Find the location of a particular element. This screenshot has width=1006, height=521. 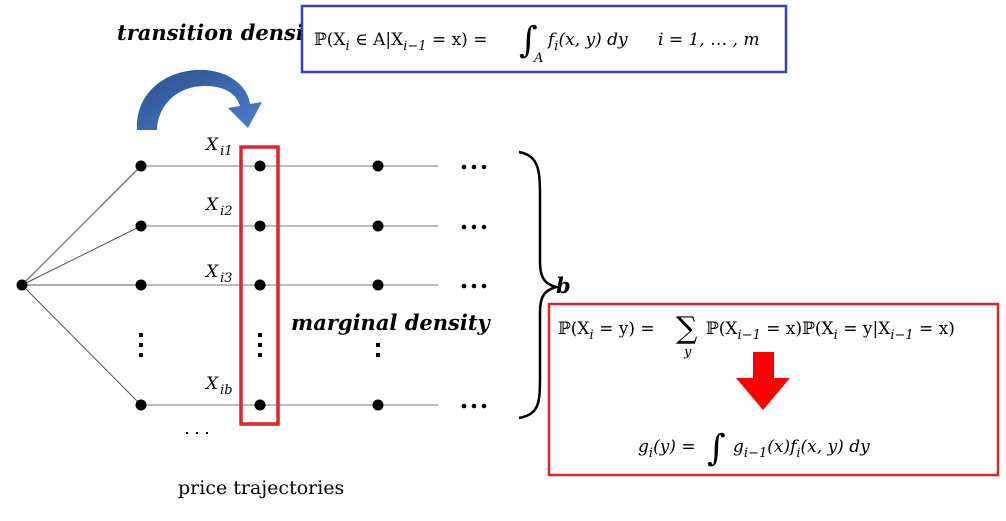

transition-density-label: transition density is located at coordinates (222, 32).